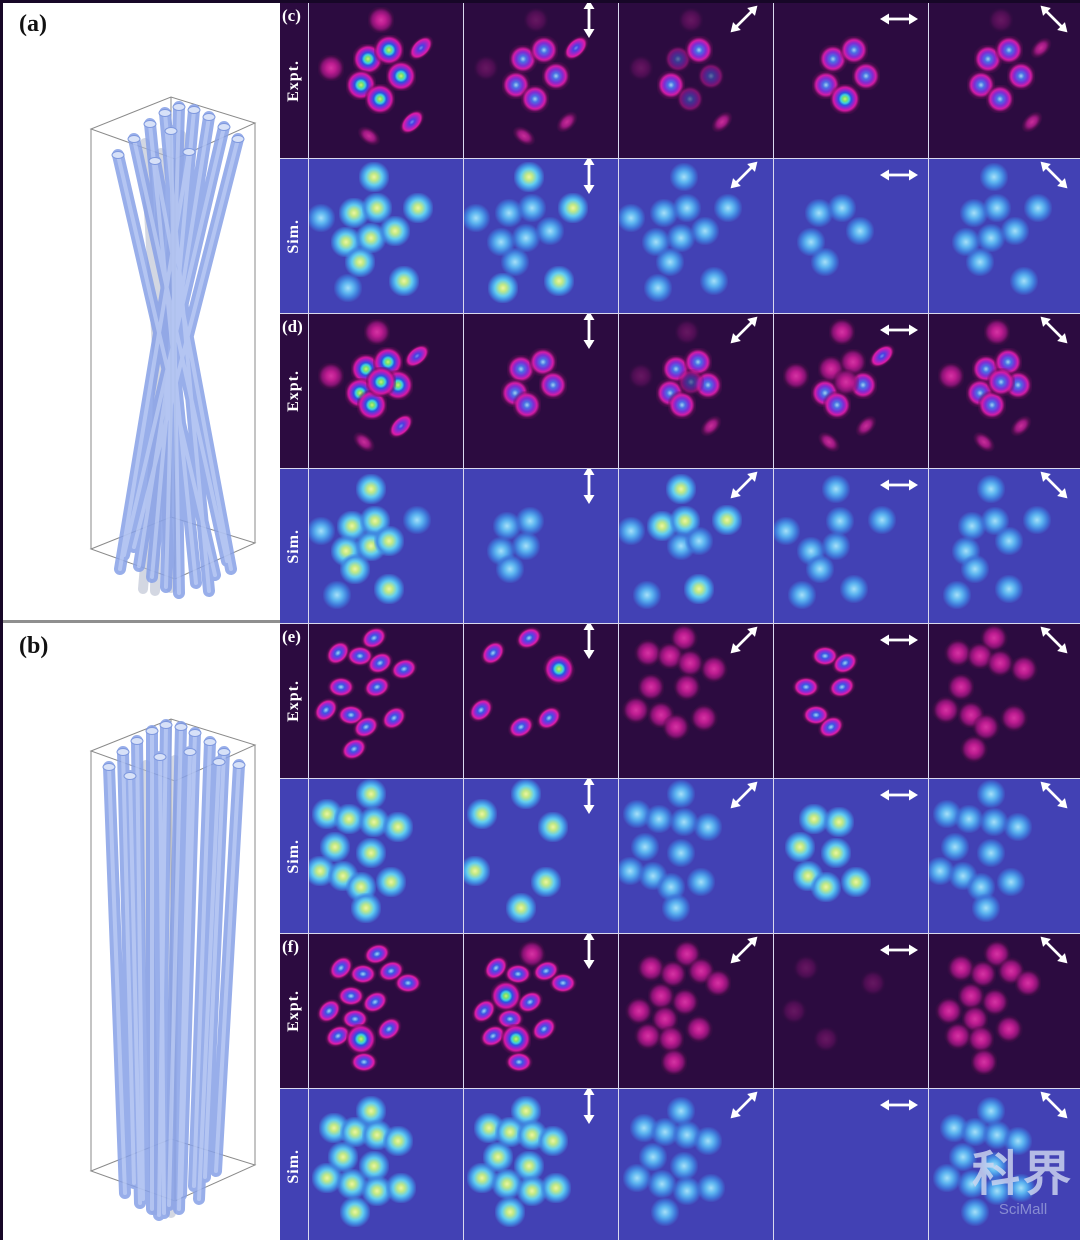 The image size is (1080, 1240). Describe the element at coordinates (850, 701) in the screenshot. I see `panel-e-expt-col4` at that location.